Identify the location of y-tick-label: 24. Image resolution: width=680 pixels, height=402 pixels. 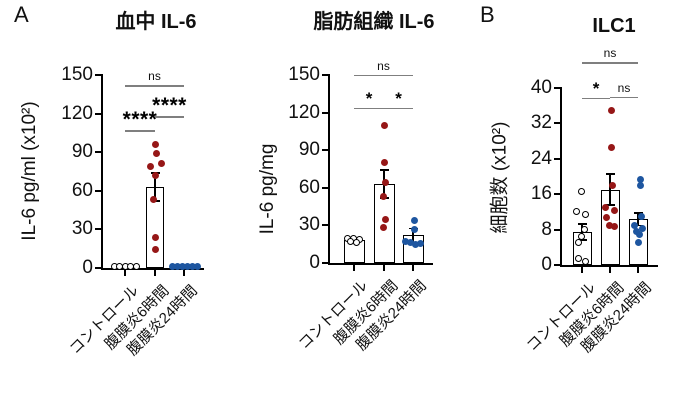
(541, 158).